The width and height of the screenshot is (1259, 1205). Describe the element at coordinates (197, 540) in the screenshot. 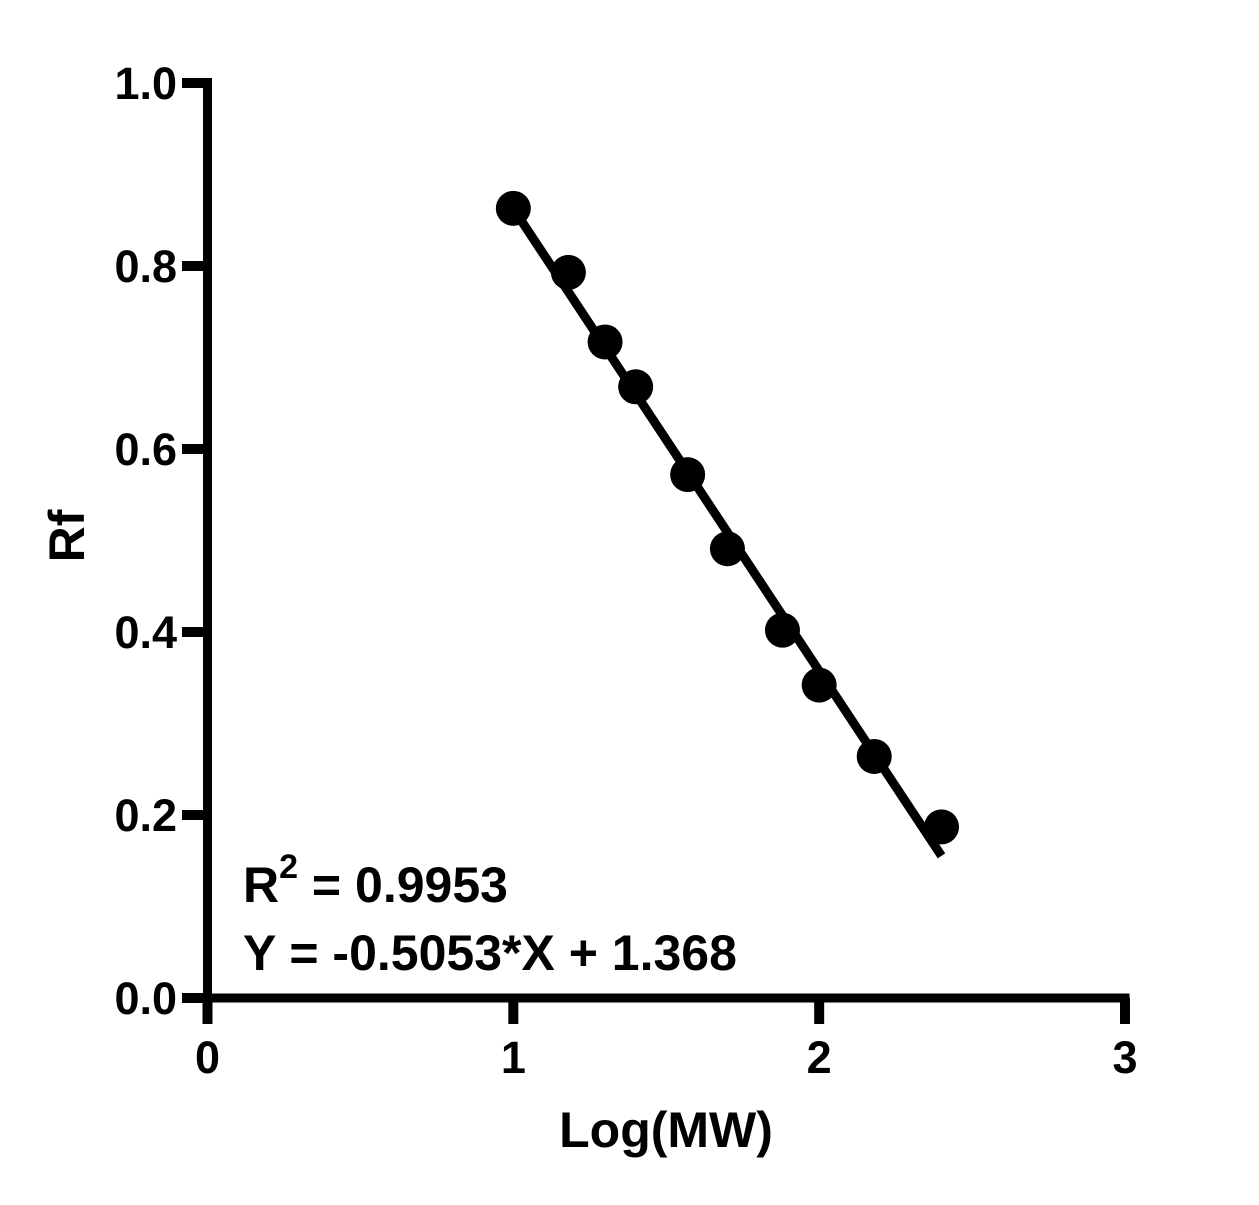

I see `y-axis-ticks` at that location.